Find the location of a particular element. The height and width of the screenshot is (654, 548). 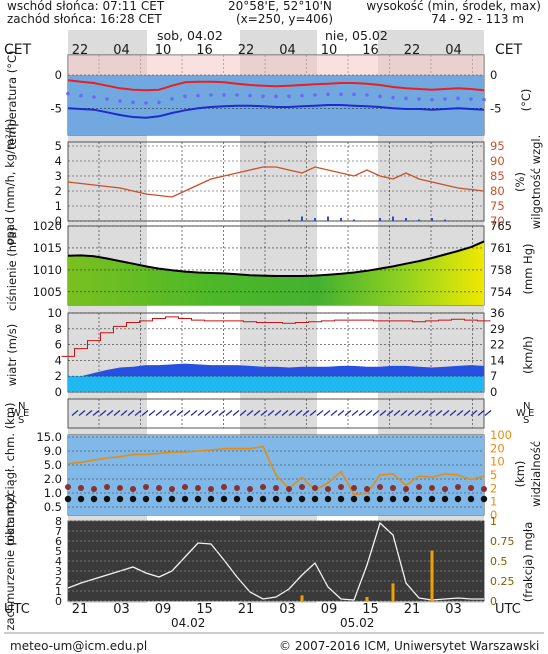

fog-tick-right: 0.5 is located at coordinates (499, 561).